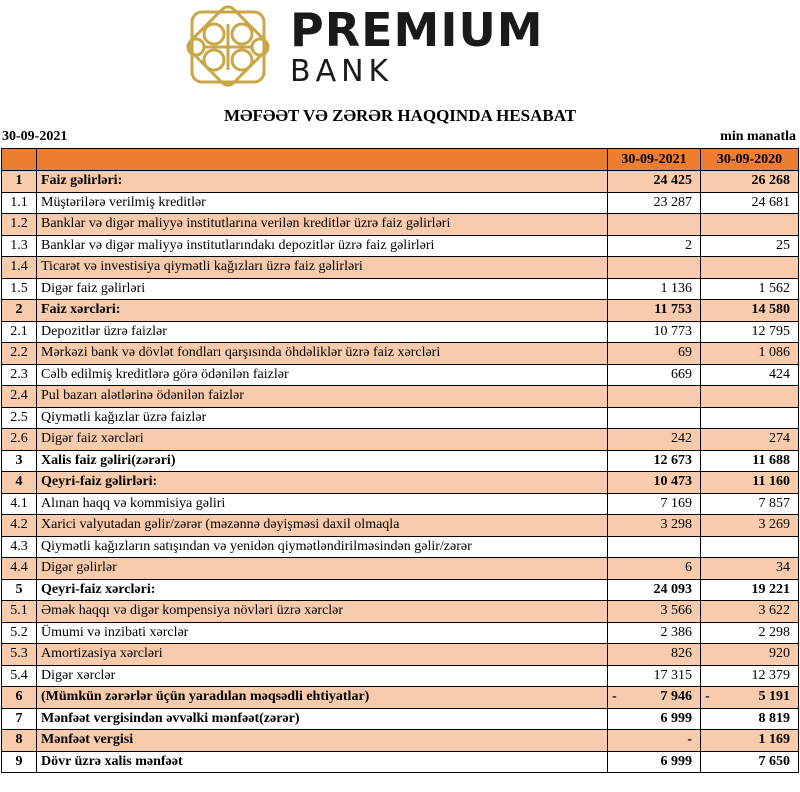  I want to click on value-2021: - 7 946, so click(654, 697).